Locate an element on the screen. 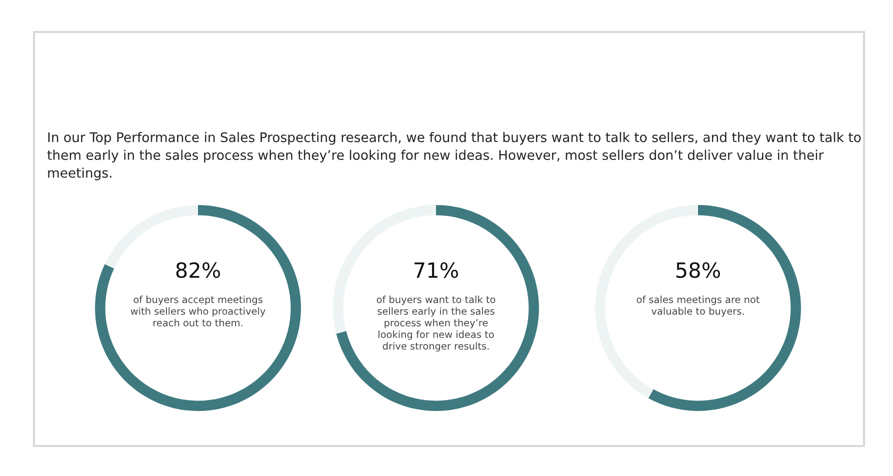 This screenshot has width=893, height=476. text: of buyers accept meetings with sellers who proactively reach out to them. is located at coordinates (198, 311).